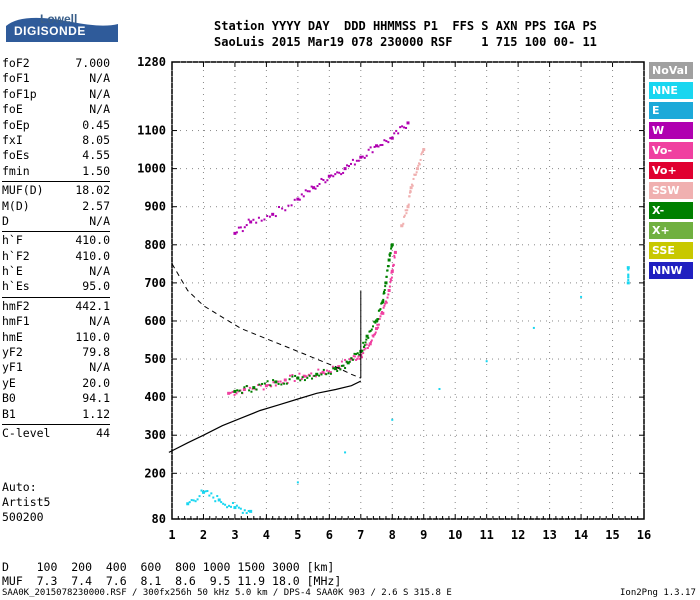 The height and width of the screenshot is (600, 700). What do you see at coordinates (329, 535) in the screenshot?
I see `x-tick-label: 6` at bounding box center [329, 535].